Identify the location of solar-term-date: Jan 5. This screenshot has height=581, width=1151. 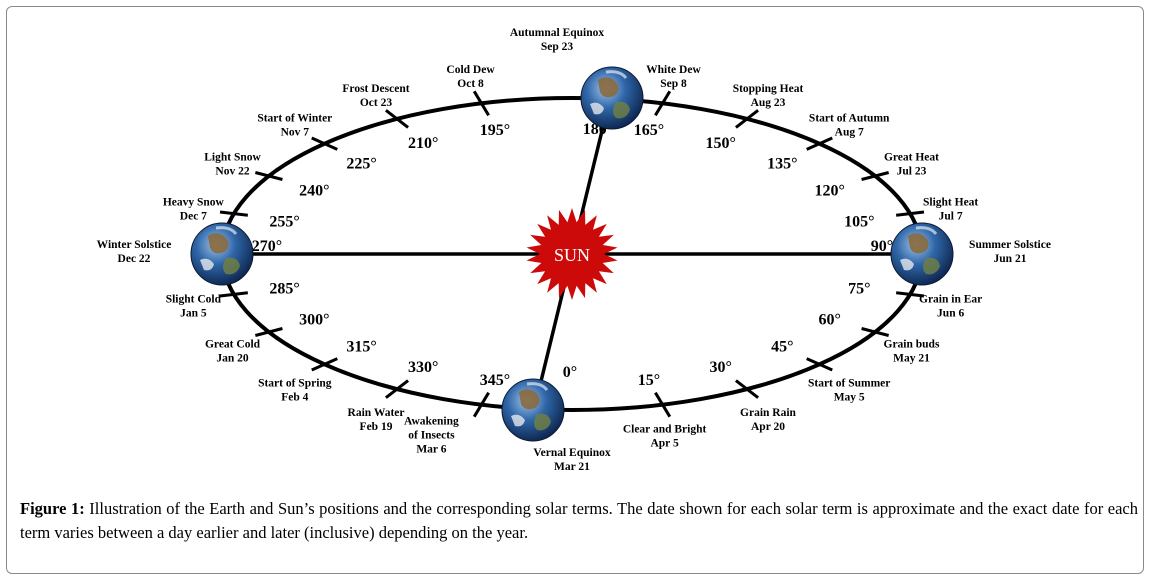
(193, 313).